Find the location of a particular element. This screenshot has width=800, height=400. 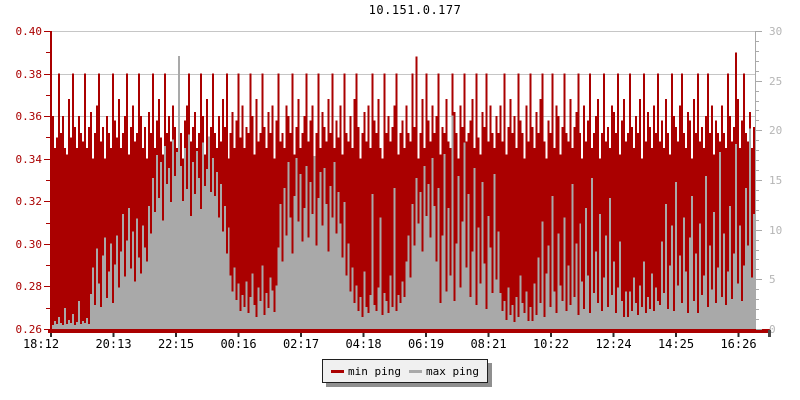

svg-text: 0.28 is located at coordinates (29, 286).